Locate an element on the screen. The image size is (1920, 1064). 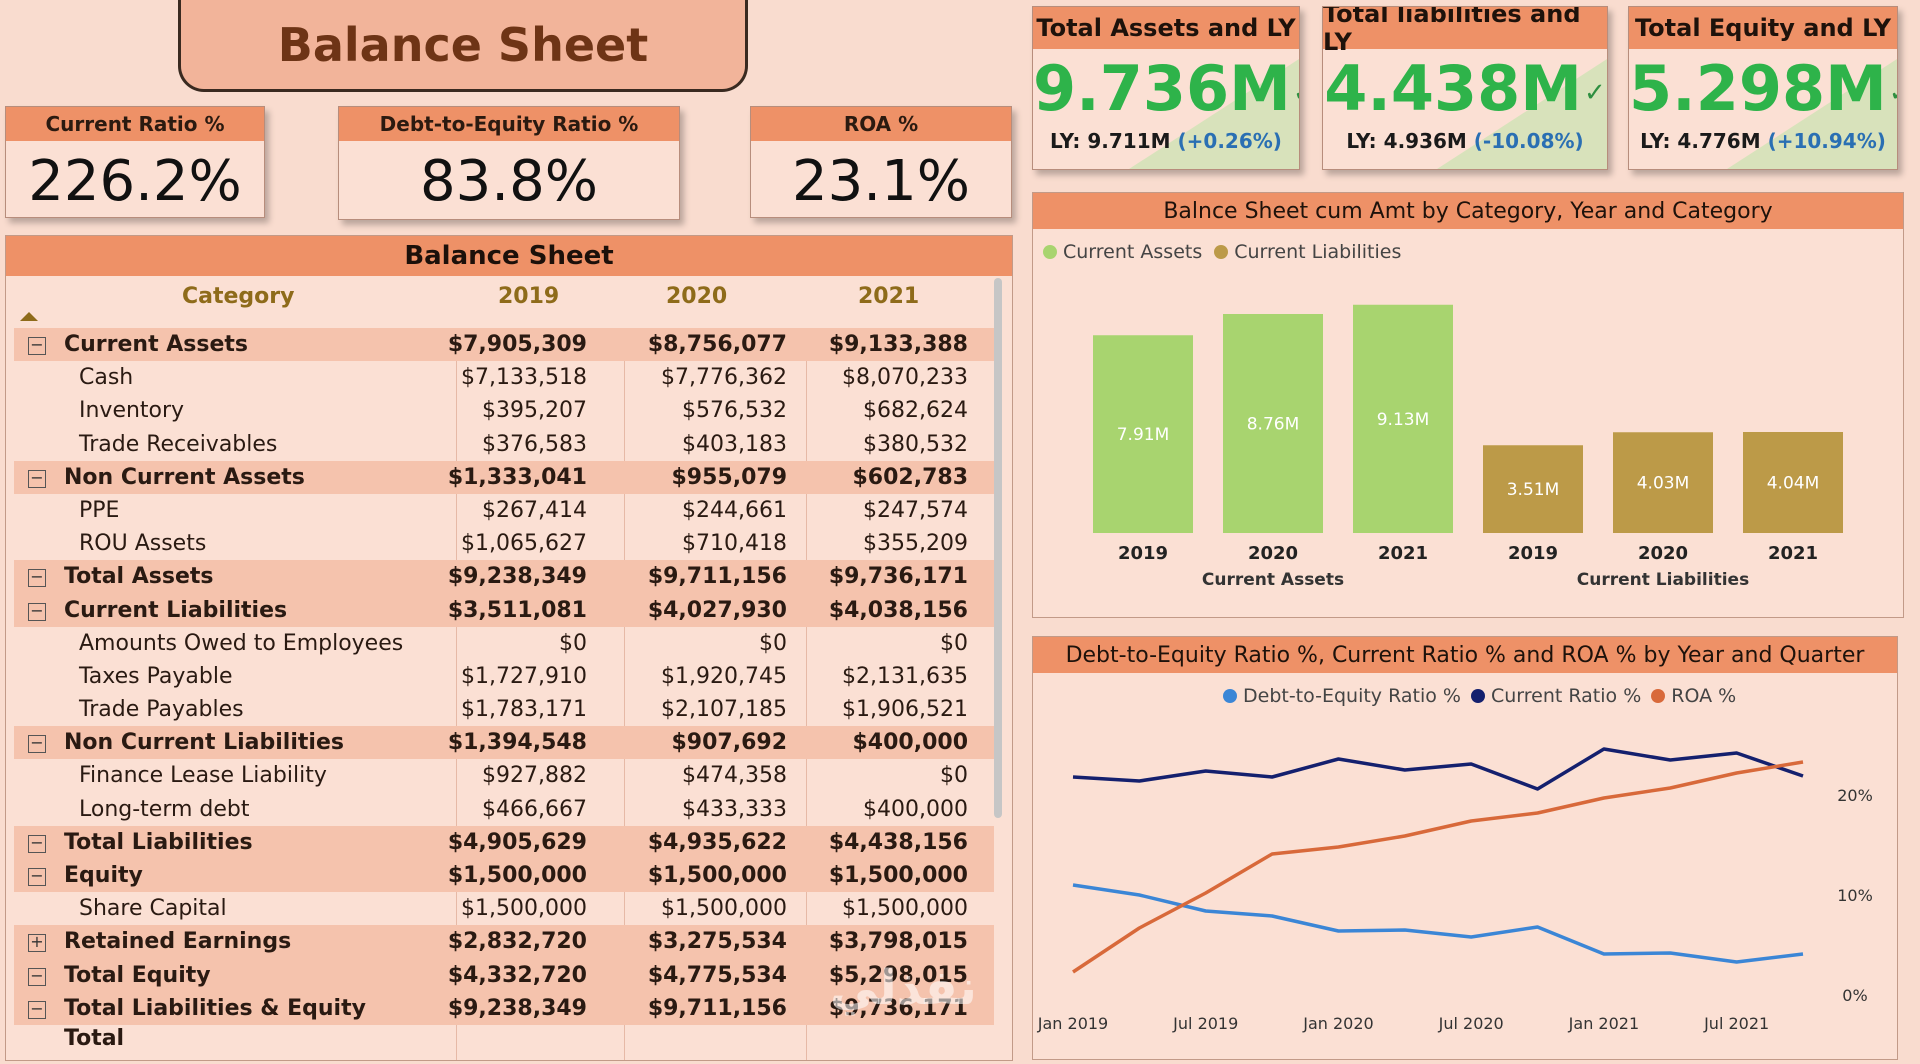
cell-2020: $7,776,362 is located at coordinates (724, 378).